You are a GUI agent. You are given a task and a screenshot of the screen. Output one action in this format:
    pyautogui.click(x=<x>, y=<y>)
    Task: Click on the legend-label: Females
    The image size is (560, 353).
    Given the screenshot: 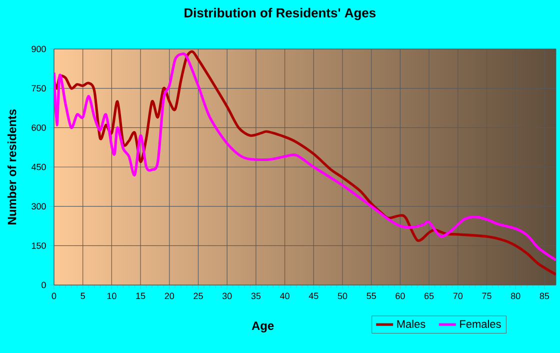 What is the action you would take?
    pyautogui.click(x=480, y=324)
    